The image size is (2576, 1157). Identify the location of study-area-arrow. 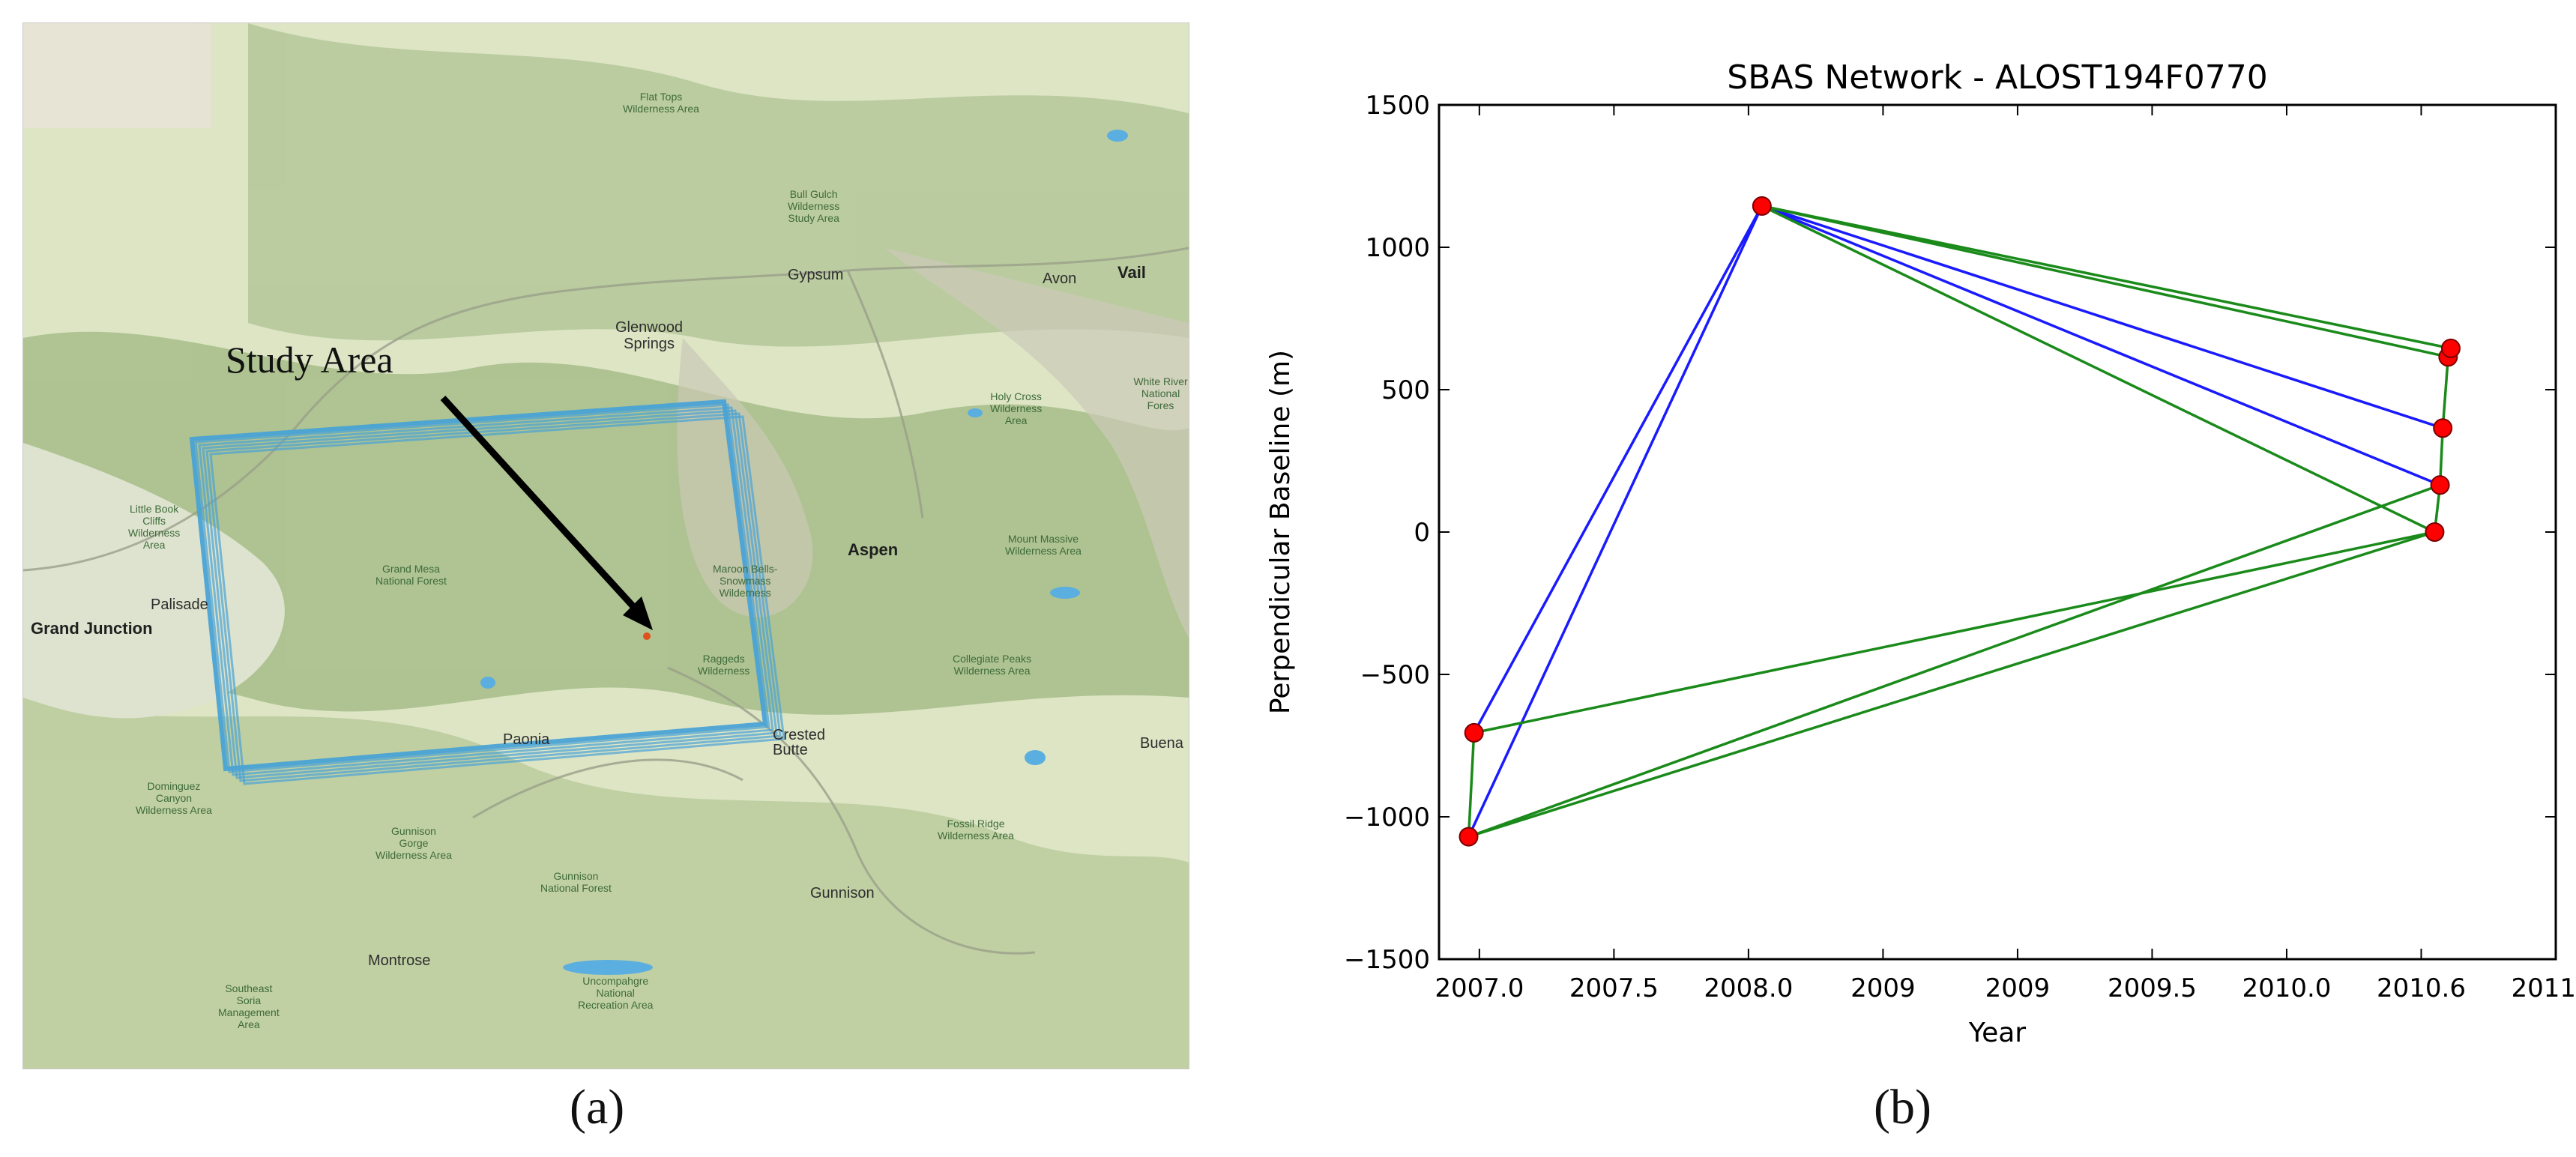
(546, 512).